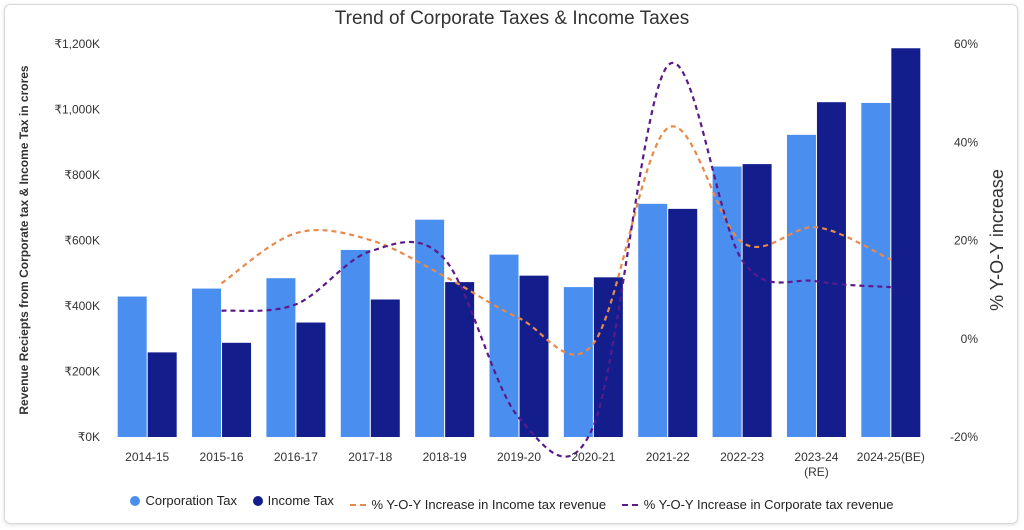 This screenshot has width=1024, height=530. What do you see at coordinates (357, 504) in the screenshot?
I see `legend-marker-income-tax-yoy` at bounding box center [357, 504].